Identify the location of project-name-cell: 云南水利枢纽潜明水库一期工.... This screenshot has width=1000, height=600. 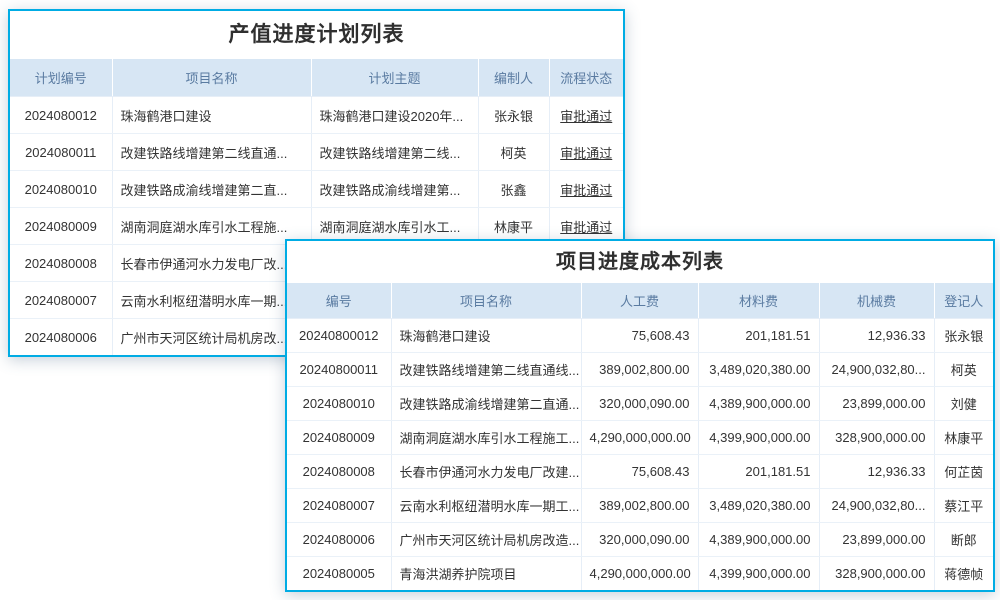
(485, 505).